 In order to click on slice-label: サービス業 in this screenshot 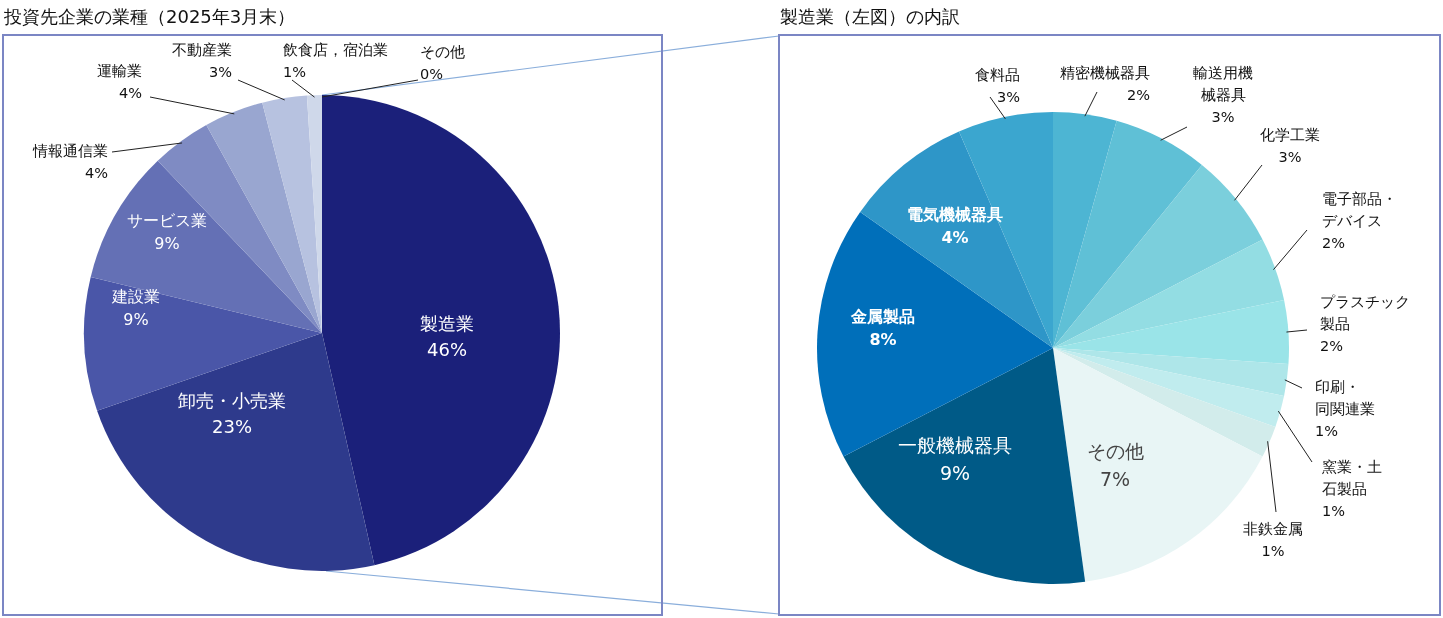, I will do `click(167, 220)`.